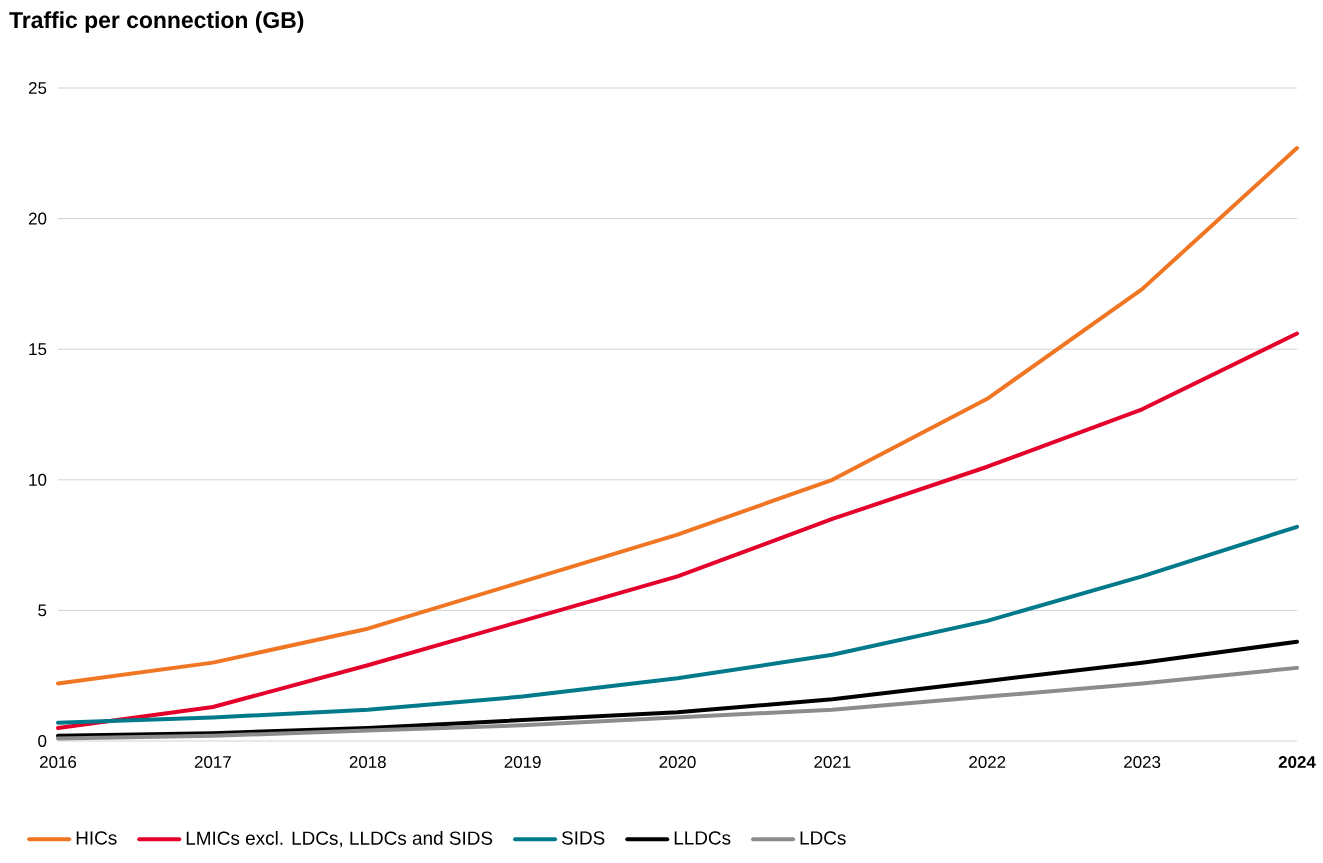 The image size is (1323, 863). Describe the element at coordinates (1297, 762) in the screenshot. I see `x-tick-label: 2024` at that location.